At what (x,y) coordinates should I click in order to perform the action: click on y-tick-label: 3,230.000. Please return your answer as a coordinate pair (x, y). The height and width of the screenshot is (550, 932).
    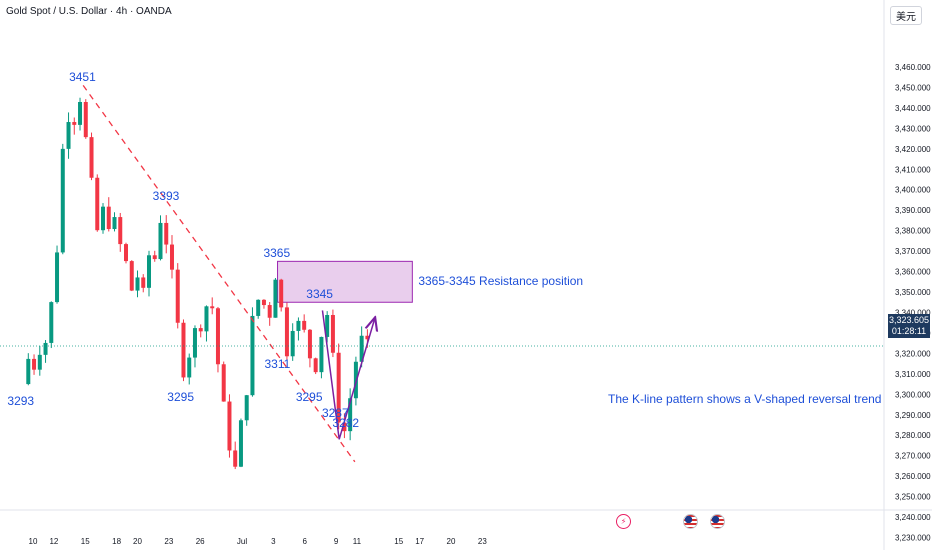
    Looking at the image, I should click on (913, 538).